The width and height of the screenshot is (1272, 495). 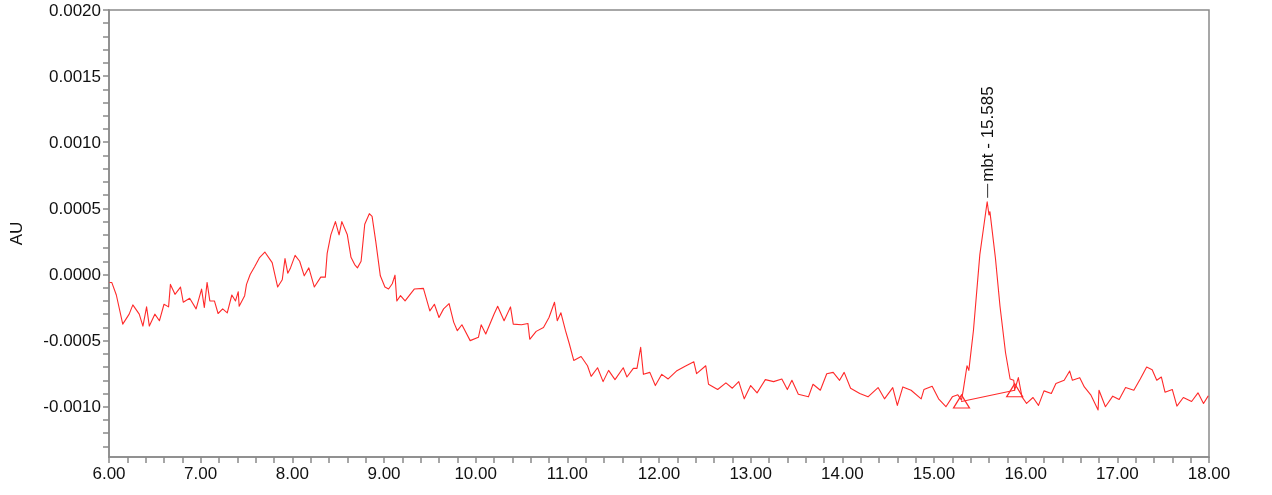 I want to click on x-tick-label: 11.00, so click(x=567, y=473).